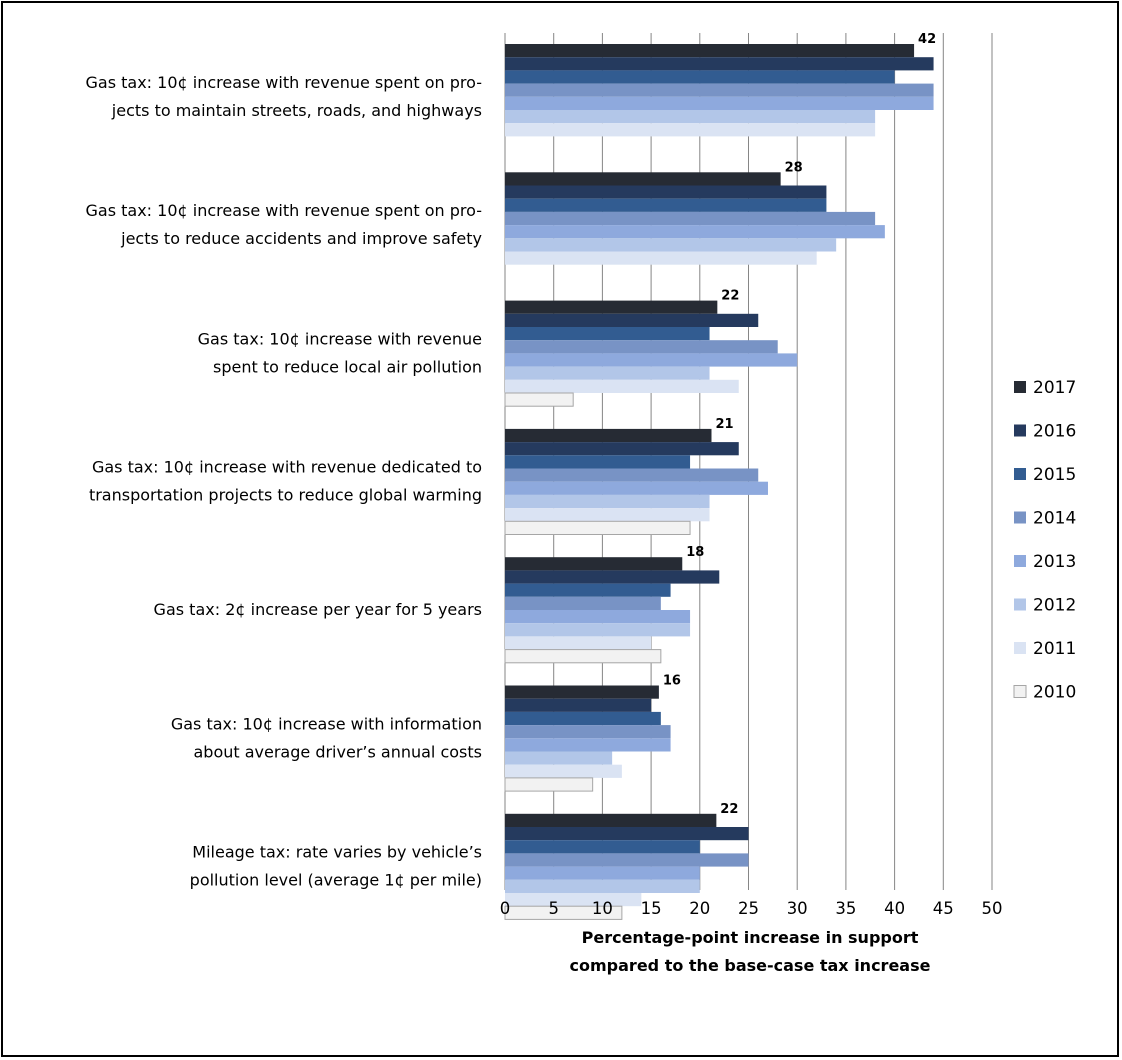 This screenshot has width=1122, height=1060. Describe the element at coordinates (337, 751) in the screenshot. I see `category-label-6-line-2: about average driver’s annual costs` at that location.